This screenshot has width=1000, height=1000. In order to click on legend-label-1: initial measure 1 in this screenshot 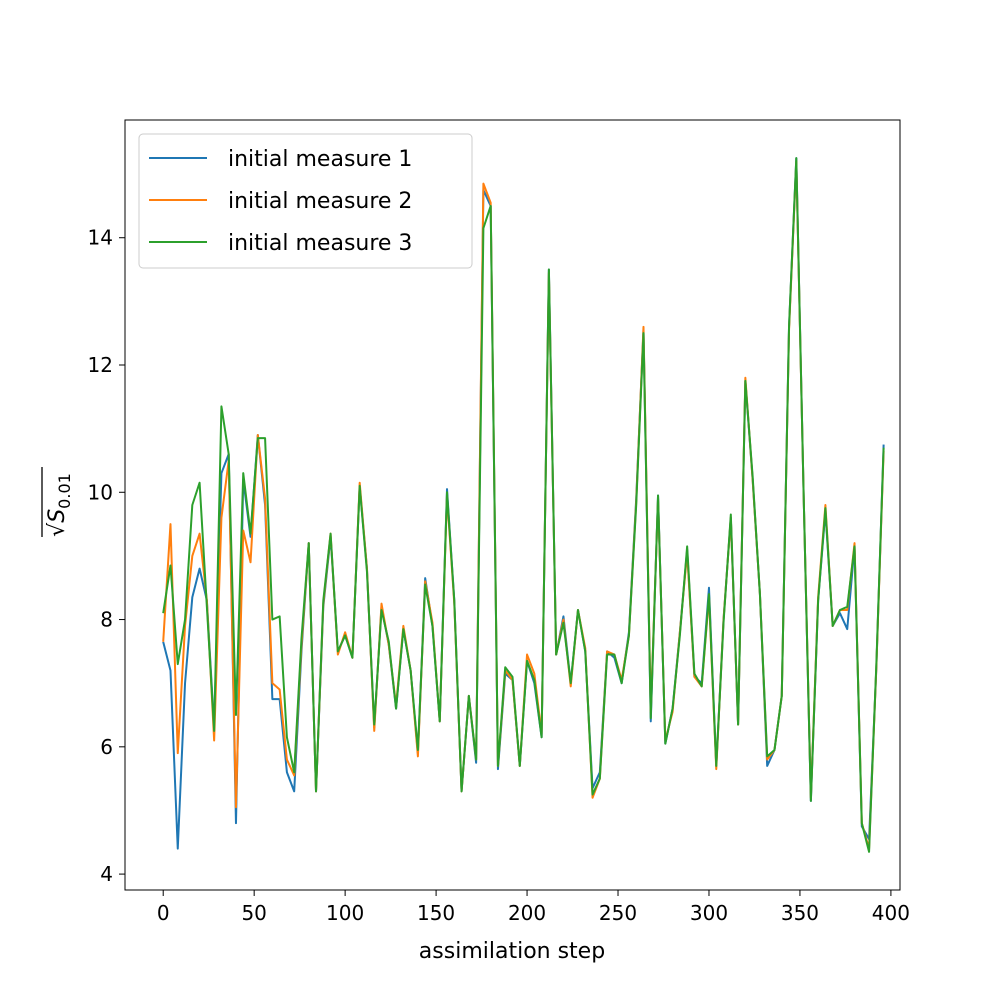, I will do `click(320, 159)`.